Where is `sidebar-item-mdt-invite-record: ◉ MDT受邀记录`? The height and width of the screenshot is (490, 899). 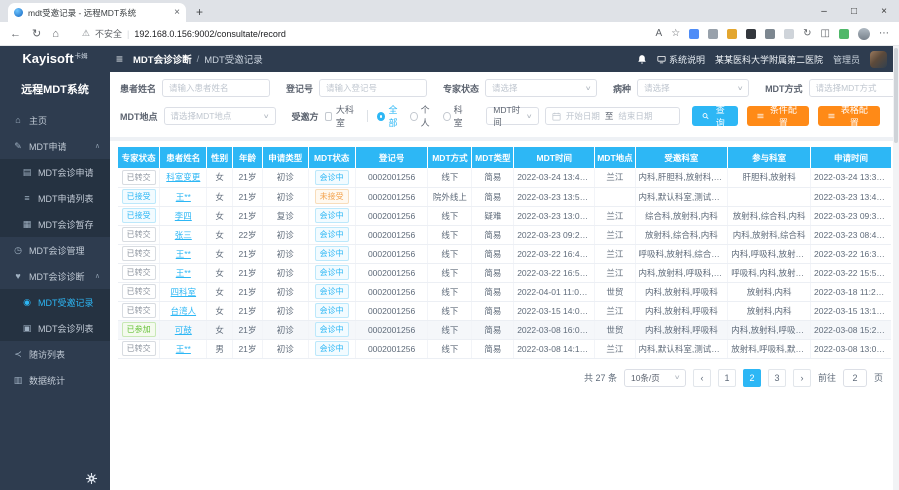
sidebar-item-mdt-invite-record: ◉ MDT受邀记录 is located at coordinates (55, 302).